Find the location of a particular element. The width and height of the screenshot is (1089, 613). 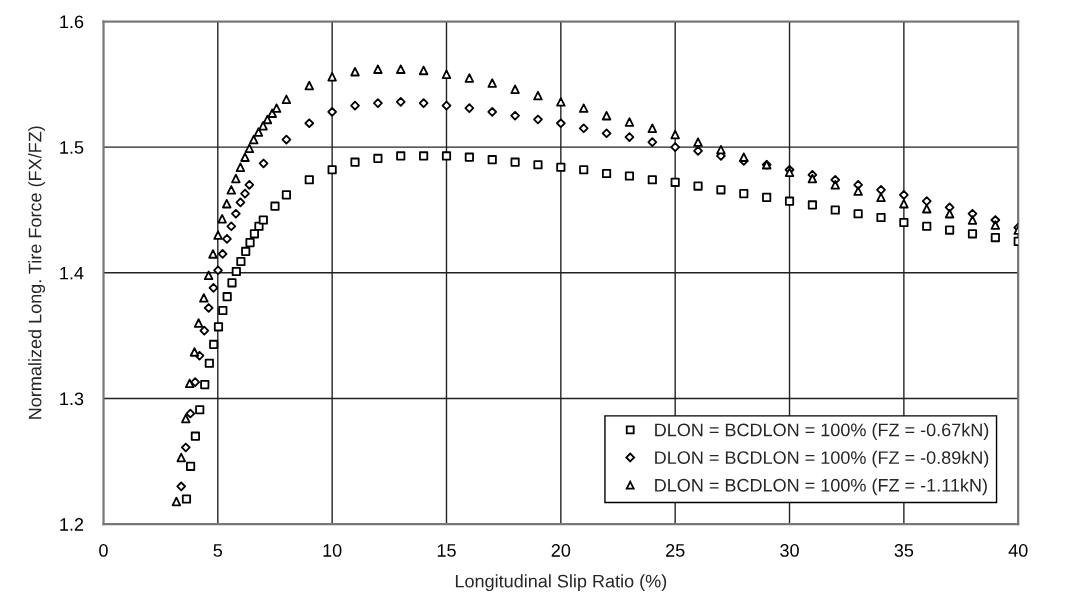

x-tick-label: 15 is located at coordinates (446, 550).